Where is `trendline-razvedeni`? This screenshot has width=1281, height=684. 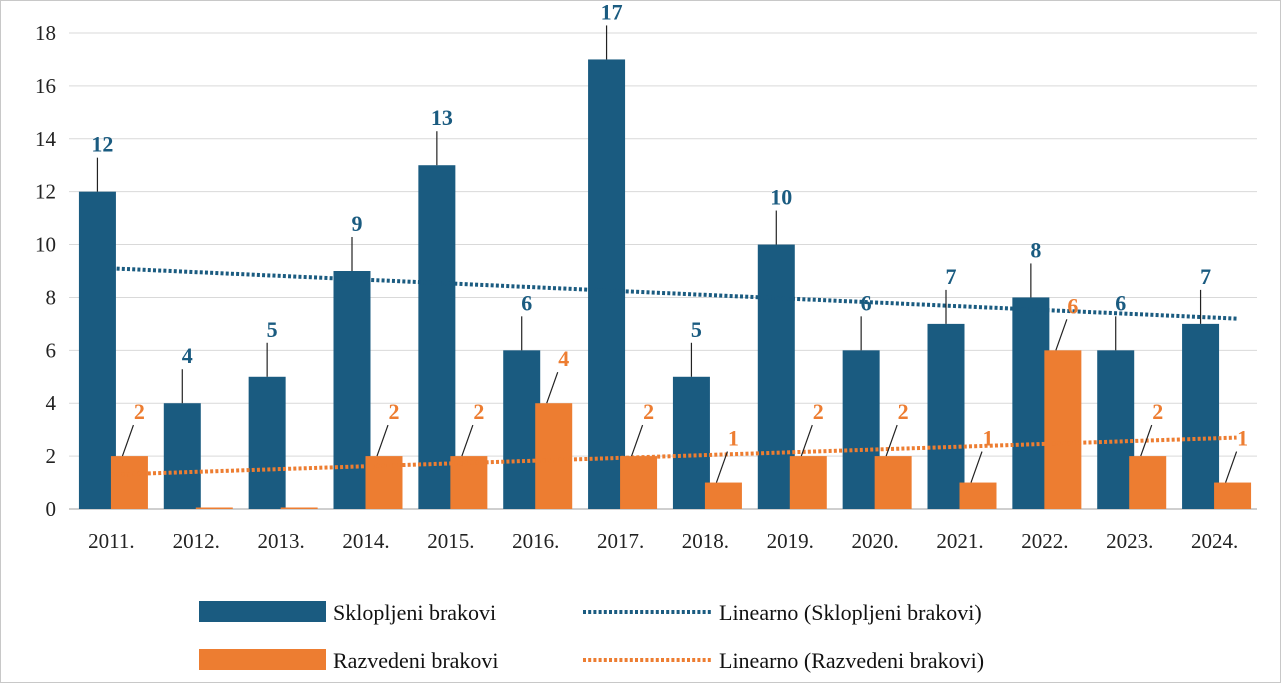 trendline-razvedeni is located at coordinates (674, 456).